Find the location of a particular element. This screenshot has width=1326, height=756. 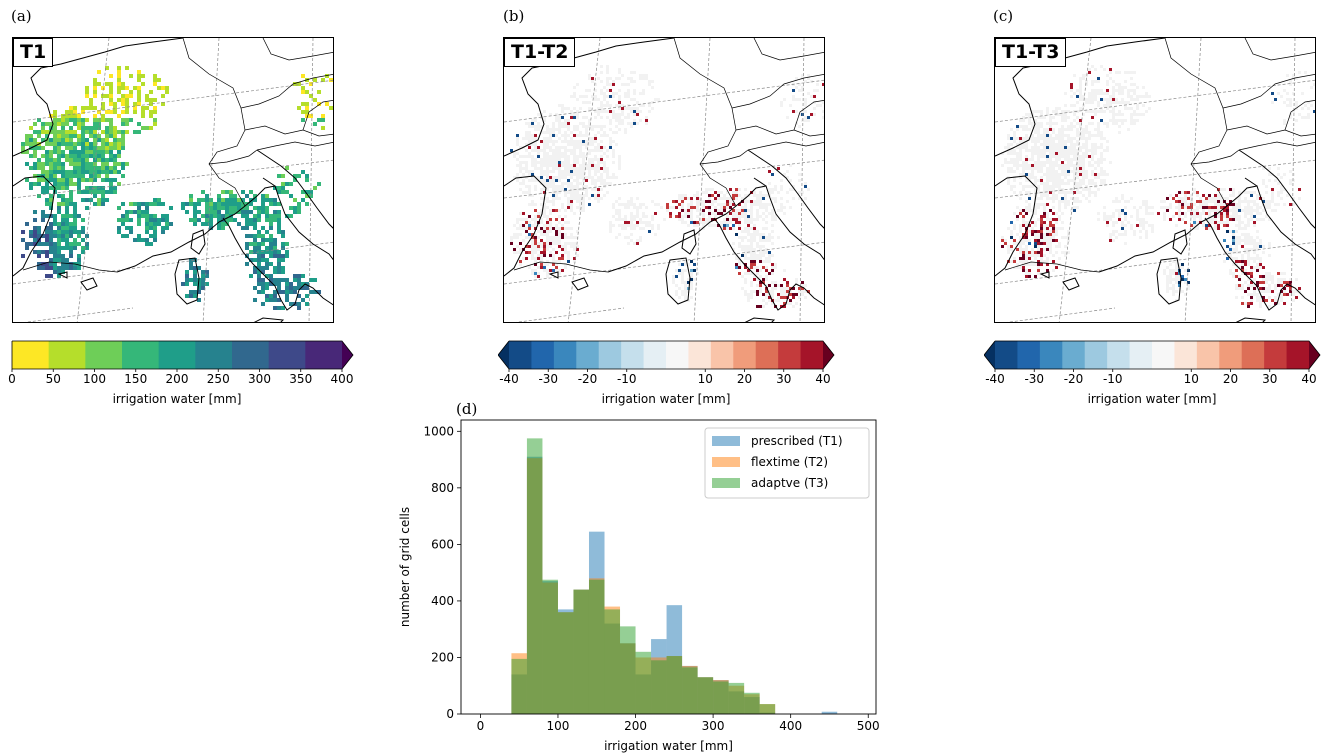

colorbar-tick-label: 0 is located at coordinates (12, 379).